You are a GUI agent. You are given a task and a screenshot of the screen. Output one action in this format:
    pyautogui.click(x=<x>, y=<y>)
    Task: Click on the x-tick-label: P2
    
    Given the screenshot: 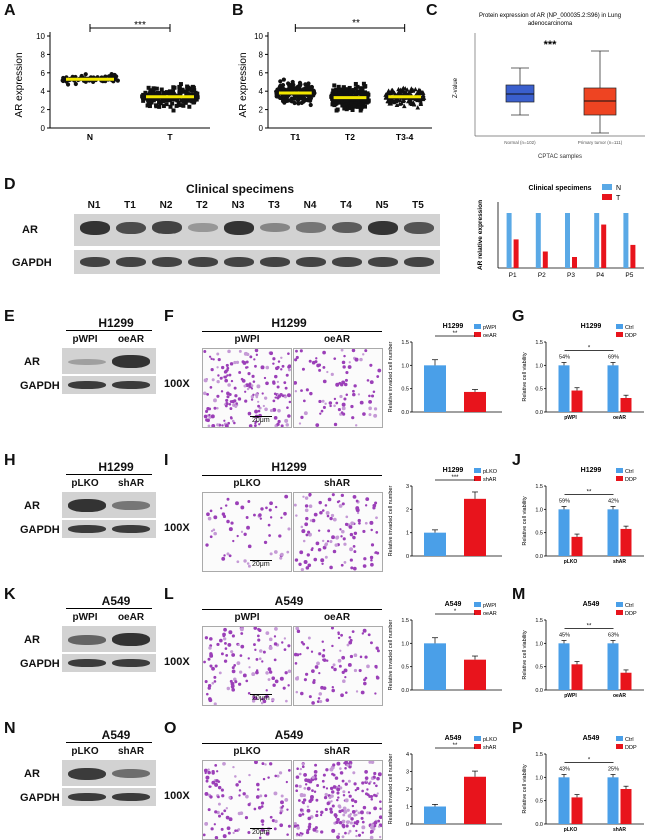 What is the action you would take?
    pyautogui.click(x=542, y=275)
    